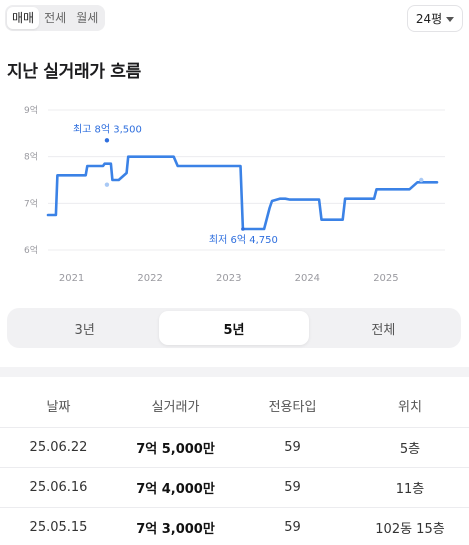  Describe the element at coordinates (31, 110) in the screenshot. I see `y-tick-label: 9억` at that location.